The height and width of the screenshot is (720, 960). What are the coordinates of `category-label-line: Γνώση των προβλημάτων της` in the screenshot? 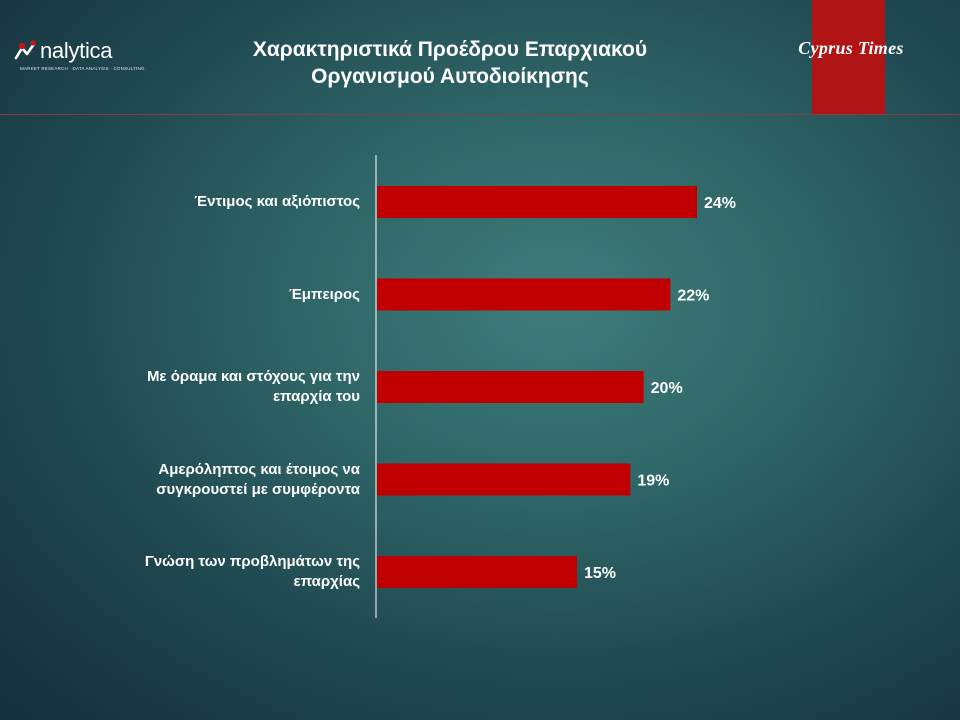 It's located at (252, 561).